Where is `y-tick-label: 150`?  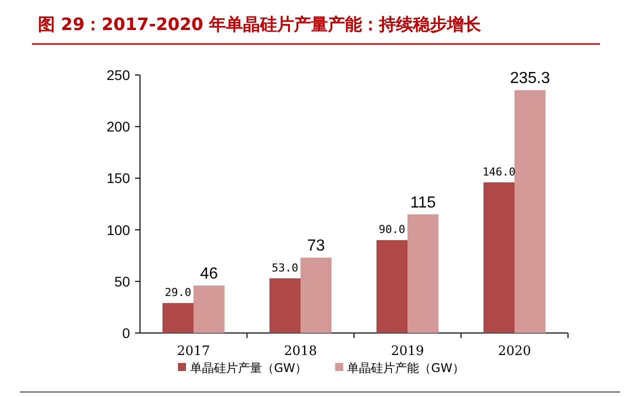
y-tick-label: 150 is located at coordinates (118, 178).